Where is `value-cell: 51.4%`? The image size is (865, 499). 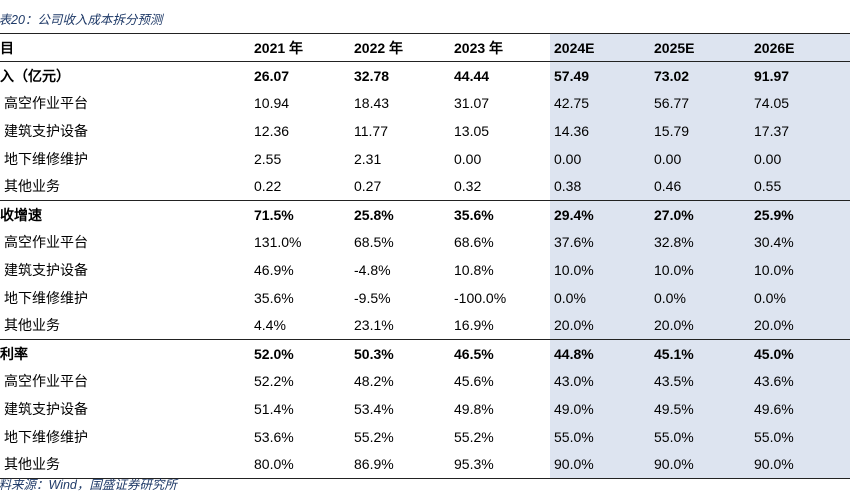
value-cell: 51.4% is located at coordinates (274, 408).